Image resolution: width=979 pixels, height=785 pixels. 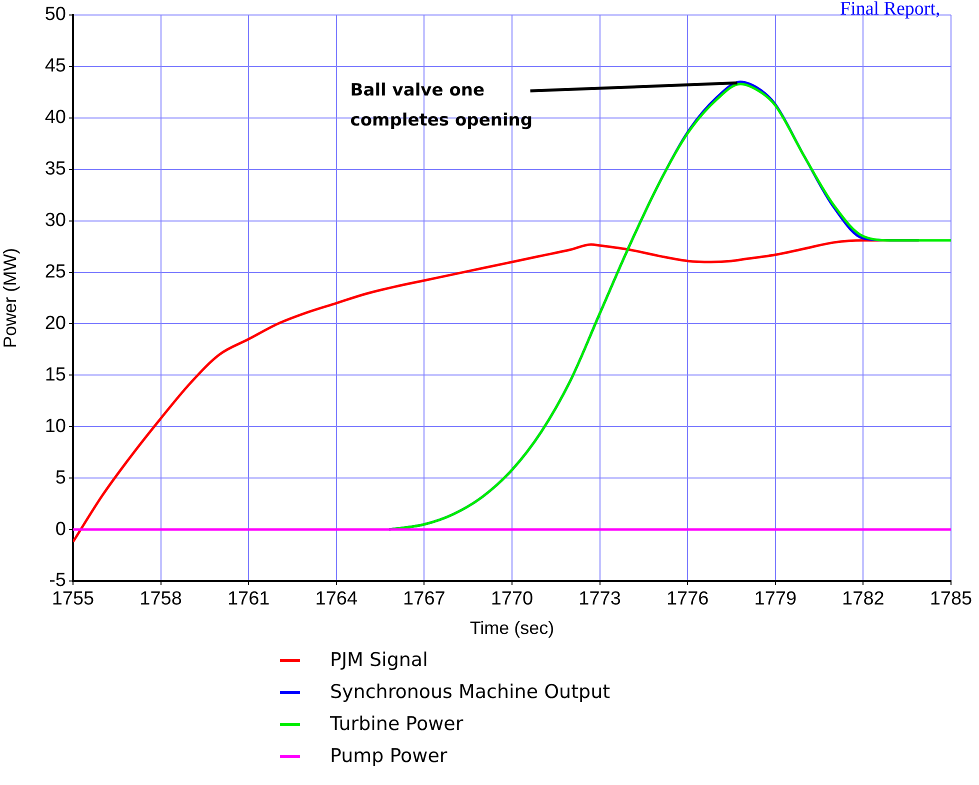 I want to click on y-tick-label: -5, so click(x=57, y=581).